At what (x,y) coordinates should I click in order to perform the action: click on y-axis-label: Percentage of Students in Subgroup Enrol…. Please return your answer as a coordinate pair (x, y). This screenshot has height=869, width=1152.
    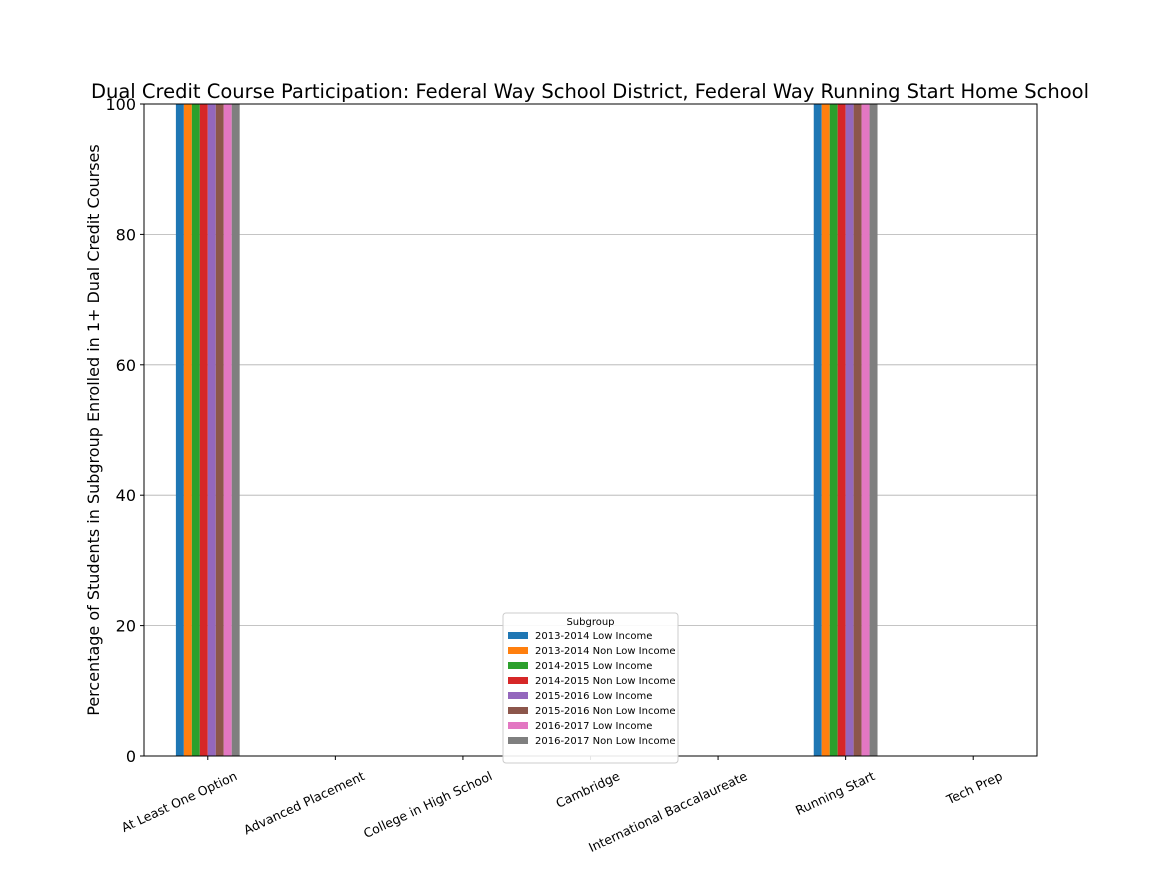
    Looking at the image, I should click on (93, 429).